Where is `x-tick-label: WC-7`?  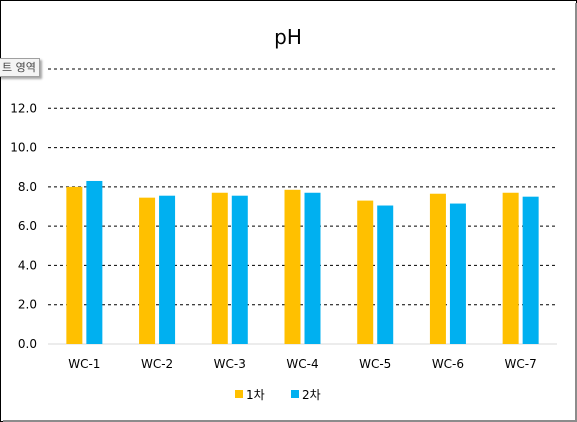
x-tick-label: WC-7 is located at coordinates (521, 364).